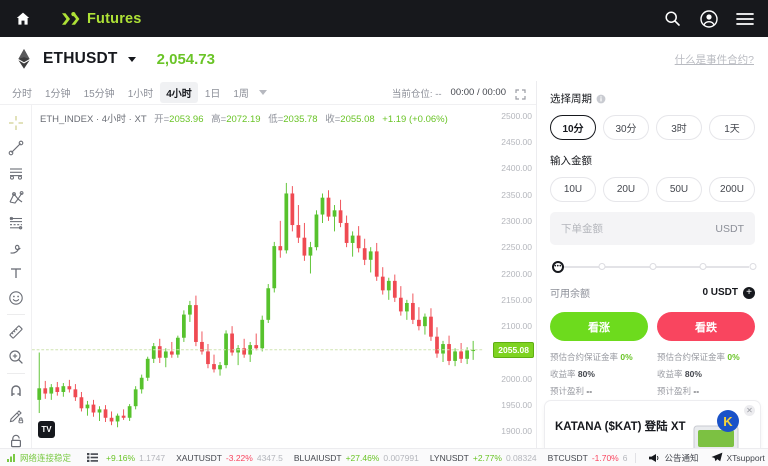 This screenshot has height=466, width=768. Describe the element at coordinates (558, 267) in the screenshot. I see `slider-handle: •••` at that location.